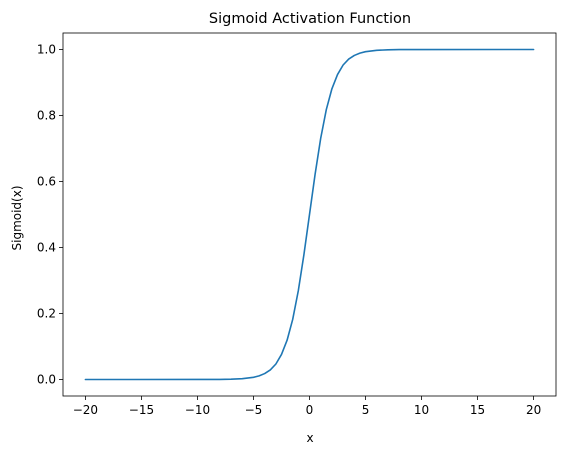  What do you see at coordinates (309, 438) in the screenshot?
I see `x-axis-label: x` at bounding box center [309, 438].